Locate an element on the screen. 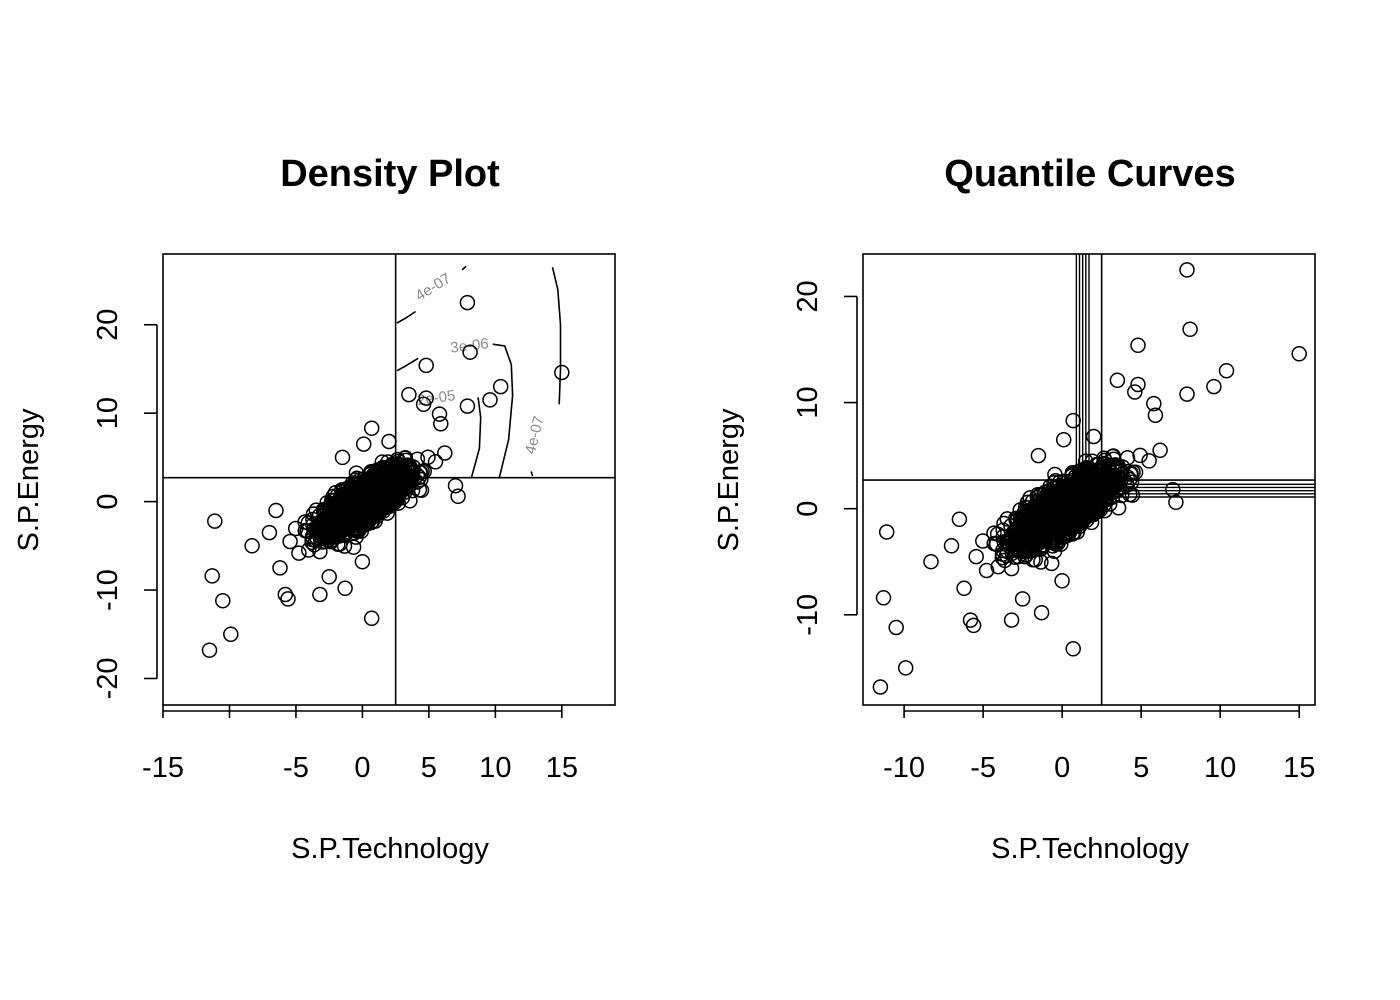  x-axis-label: S.P.Technology is located at coordinates (390, 849).